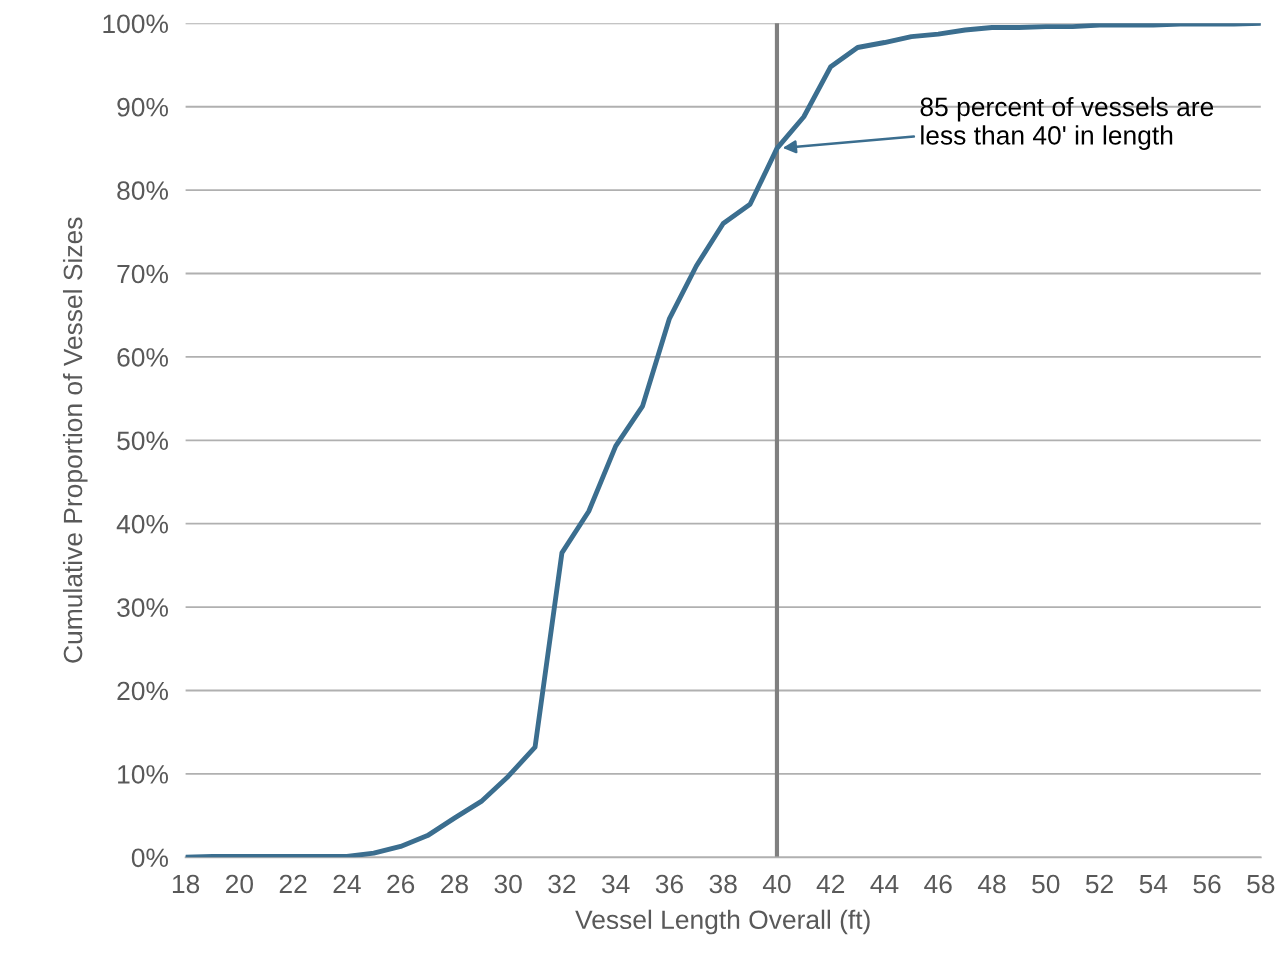  What do you see at coordinates (142, 607) in the screenshot?
I see `y-tick-label: 30%` at bounding box center [142, 607].